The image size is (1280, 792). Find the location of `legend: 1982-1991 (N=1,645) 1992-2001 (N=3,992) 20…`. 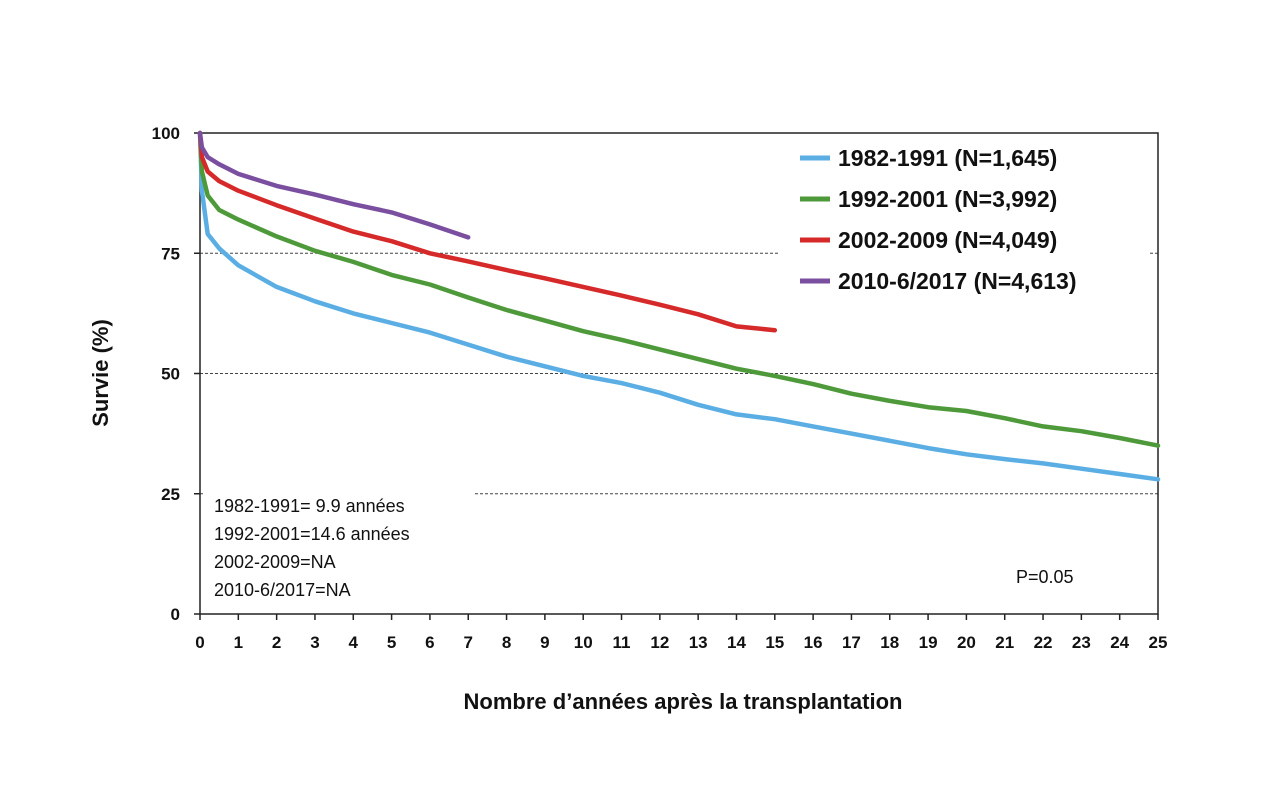

legend: 1982-1991 (N=1,645) 1992-2001 (N=3,992) 20… is located at coordinates (964, 222).